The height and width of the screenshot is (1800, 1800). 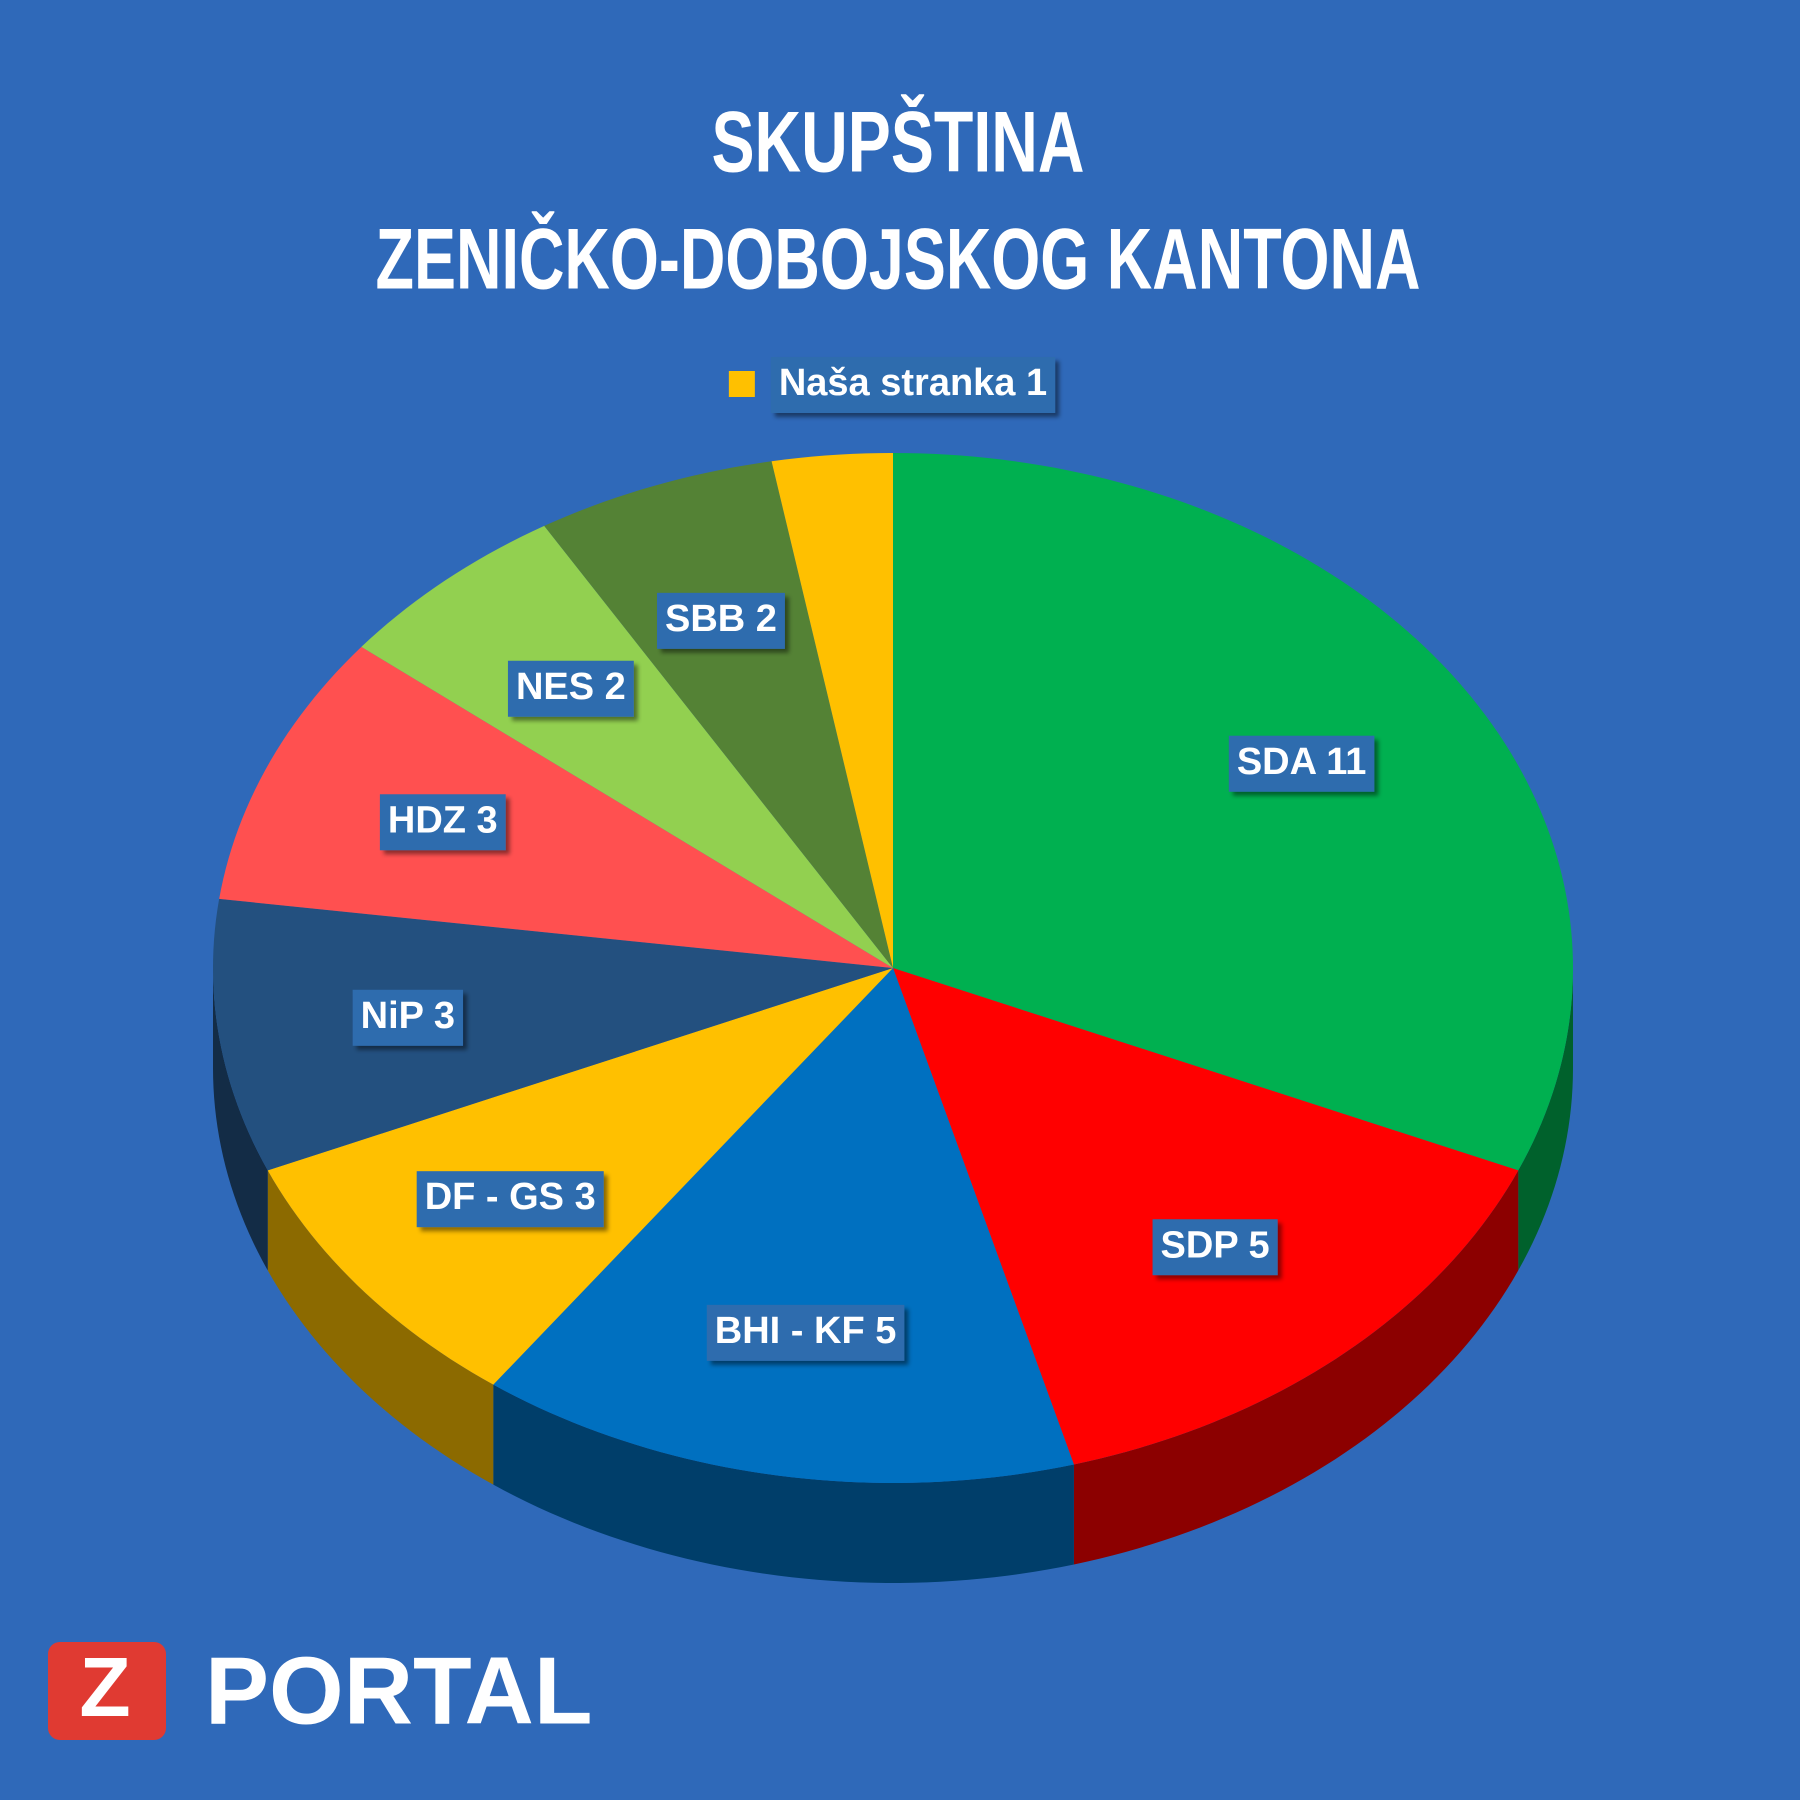 What do you see at coordinates (898, 143) in the screenshot?
I see `chart-title: SKUPŠTINA` at bounding box center [898, 143].